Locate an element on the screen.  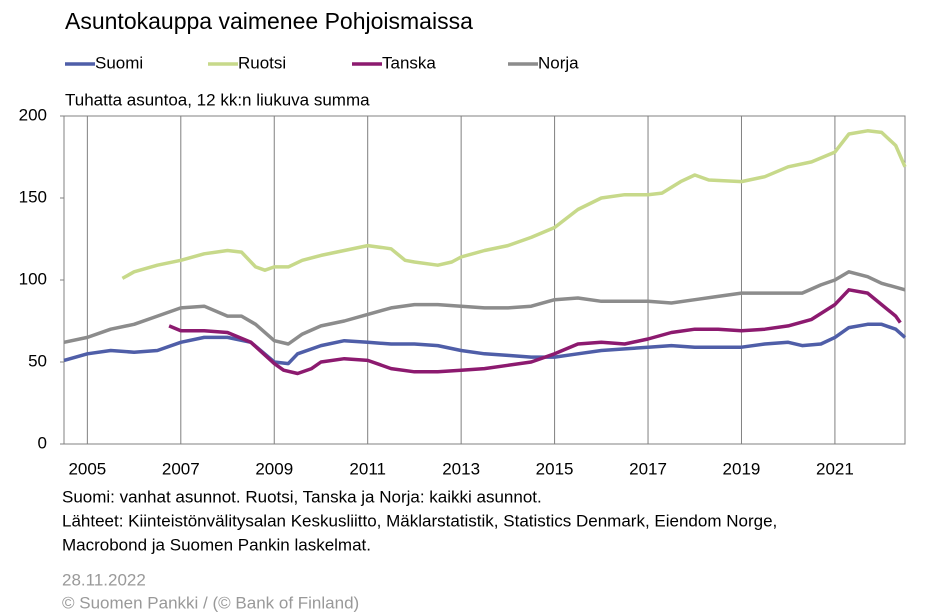
y-tick-label: 150 is located at coordinates (33, 196).